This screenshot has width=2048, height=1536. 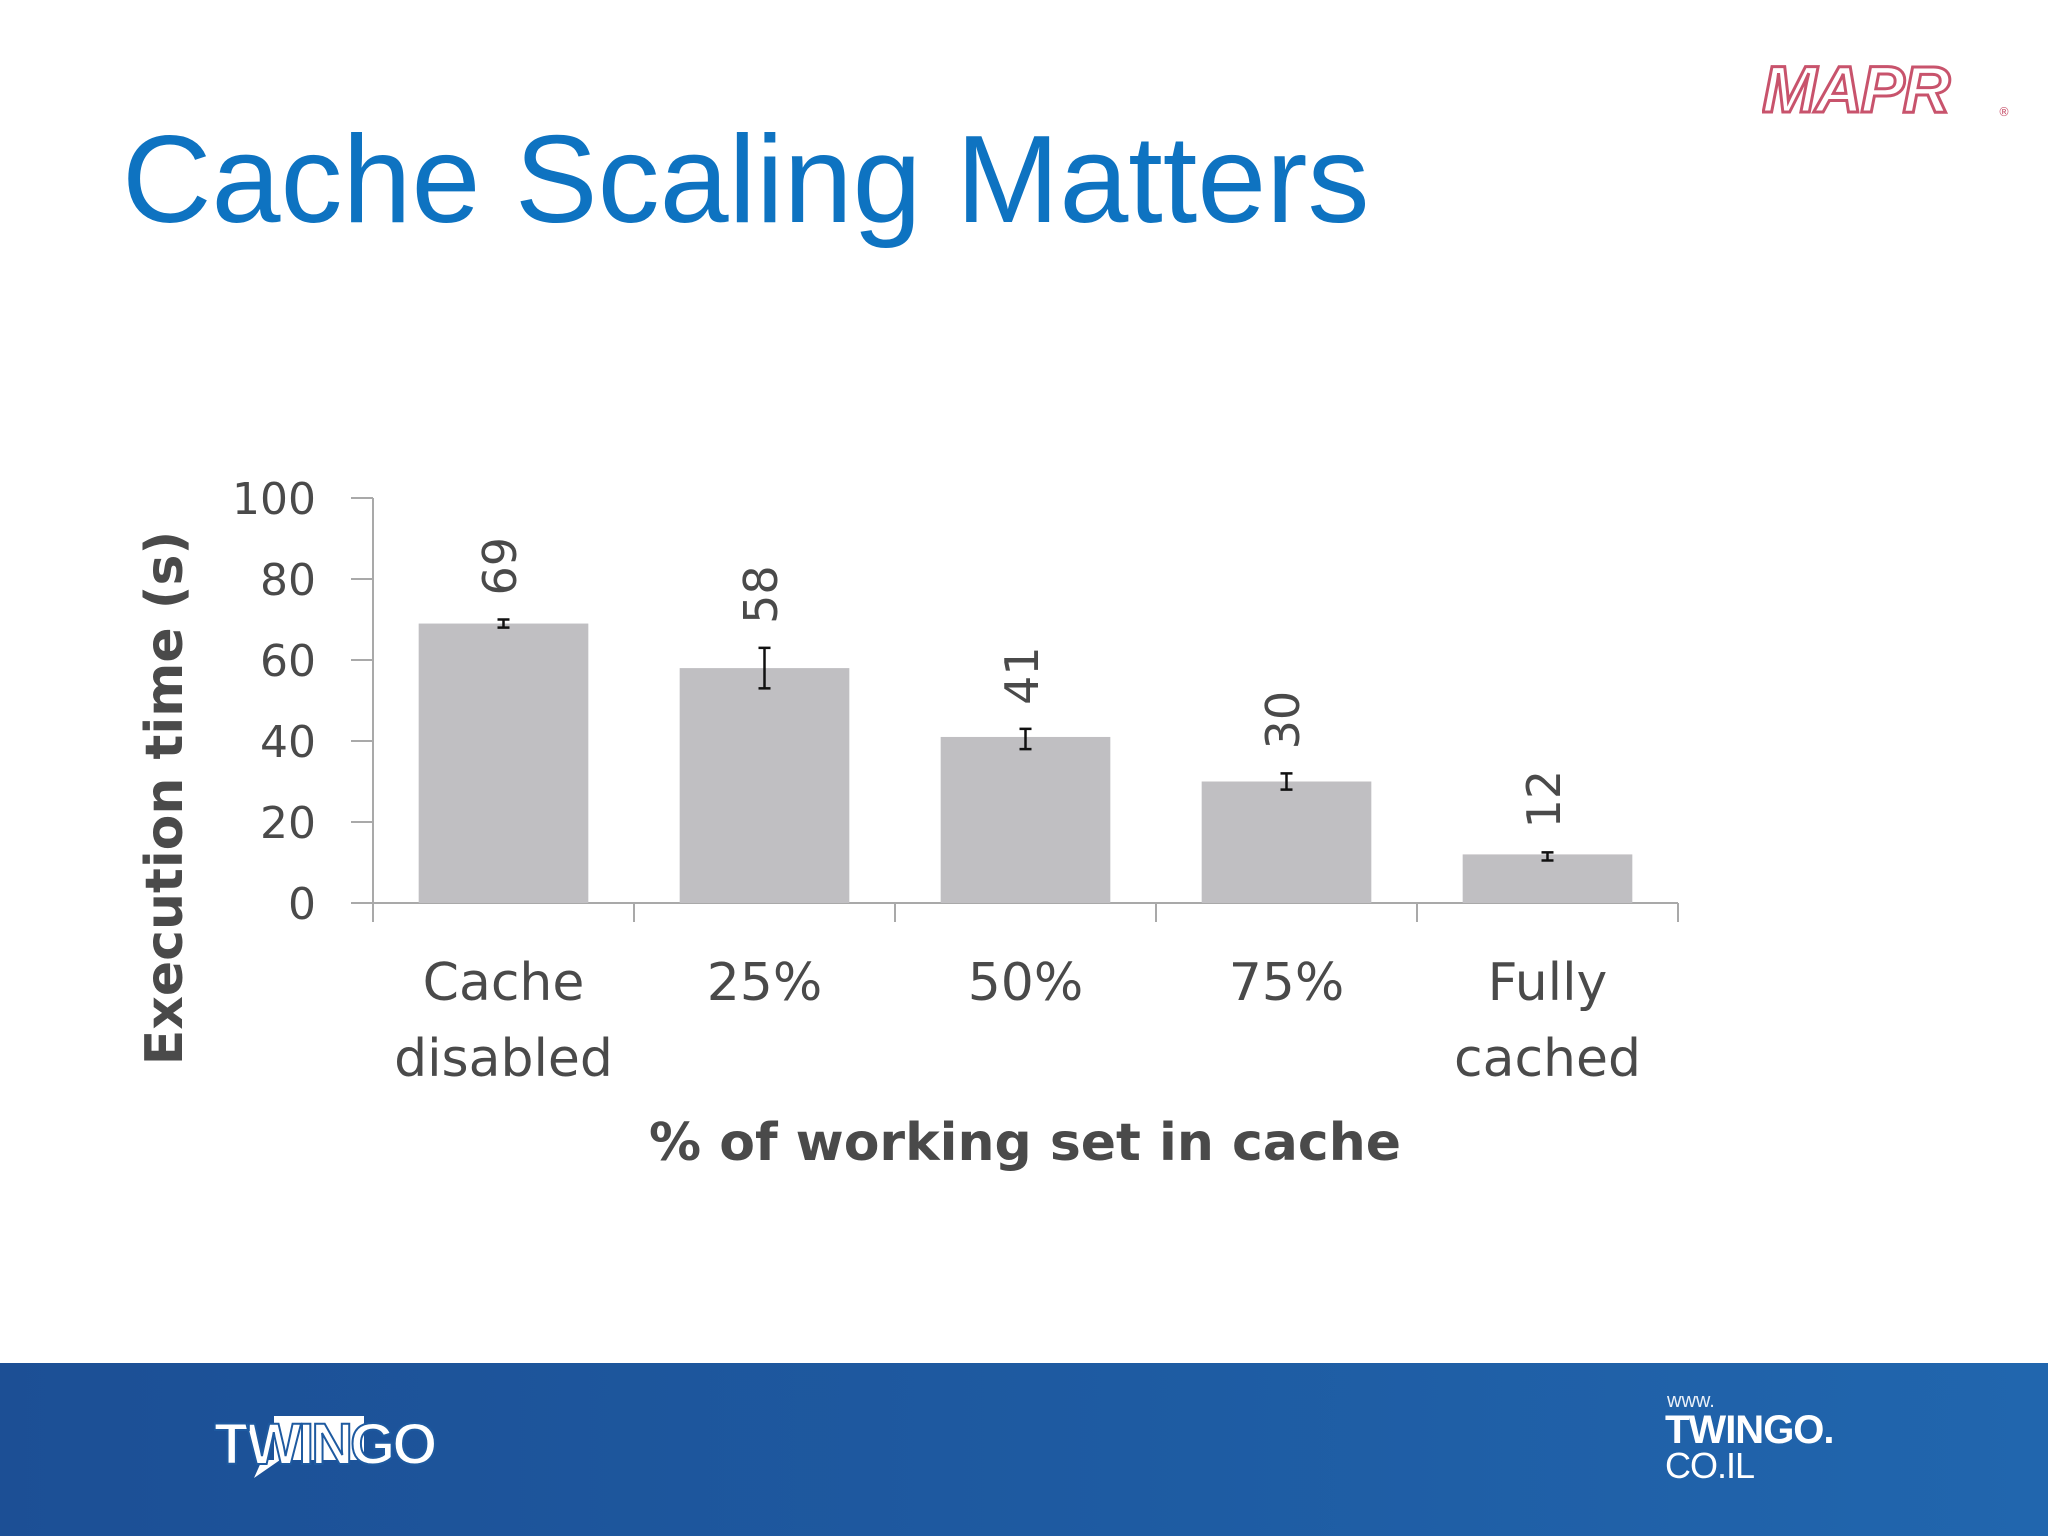 I want to click on x-tick-label: 25%, so click(x=765, y=983).